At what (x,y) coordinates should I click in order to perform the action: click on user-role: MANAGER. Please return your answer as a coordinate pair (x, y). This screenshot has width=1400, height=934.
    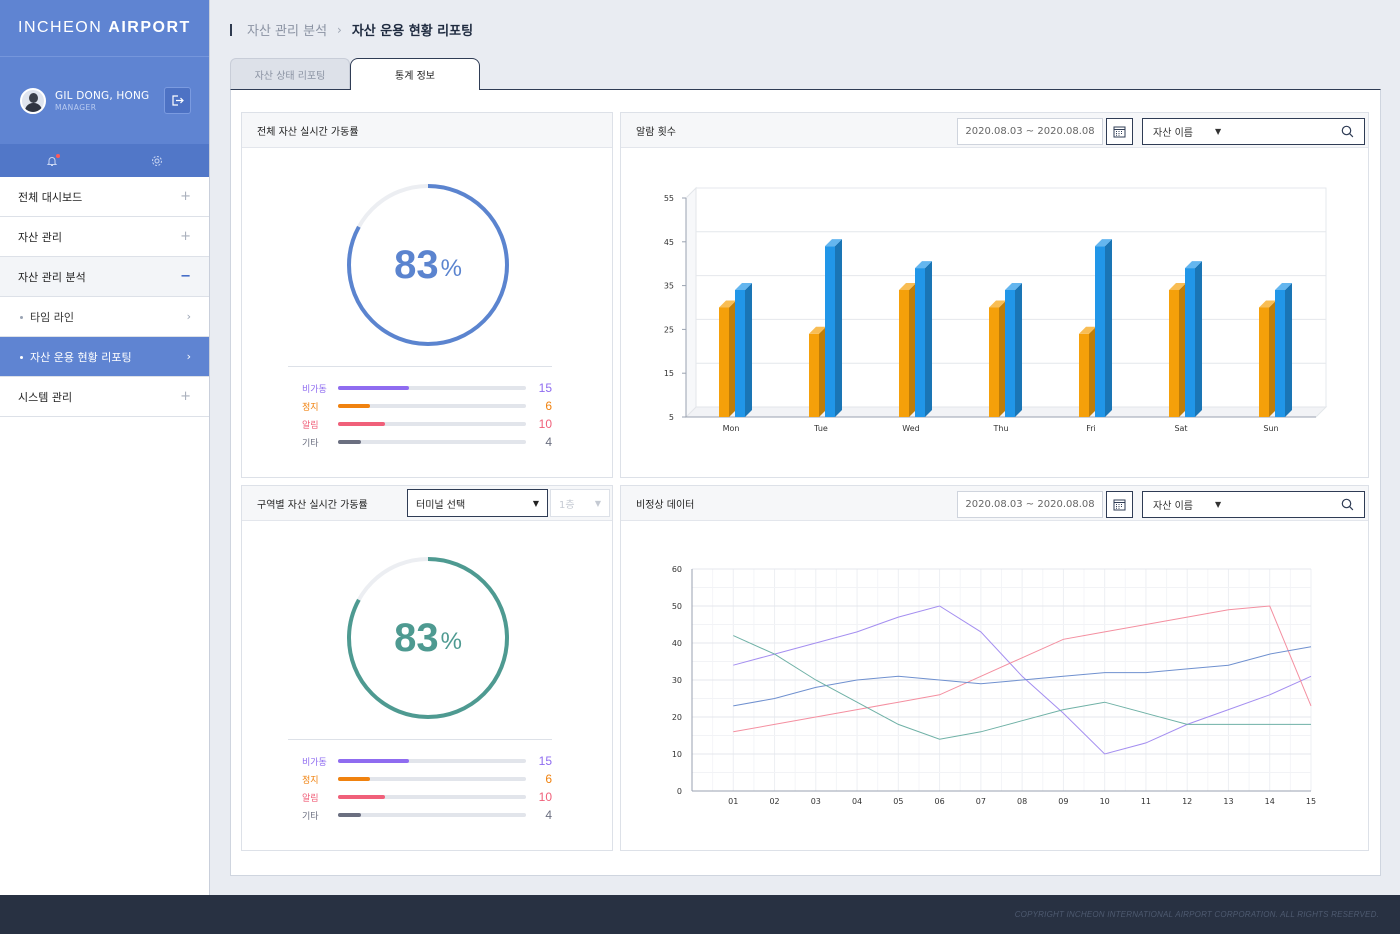
    Looking at the image, I should click on (76, 107).